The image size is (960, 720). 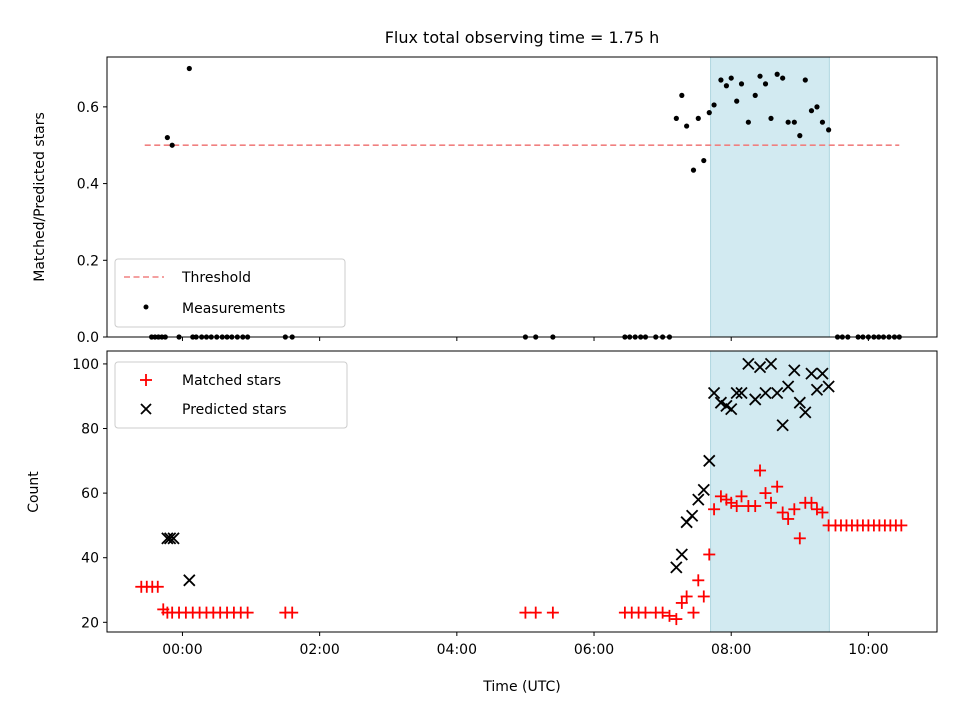 I want to click on legend-predicted-label: Predicted stars, so click(x=234, y=410).